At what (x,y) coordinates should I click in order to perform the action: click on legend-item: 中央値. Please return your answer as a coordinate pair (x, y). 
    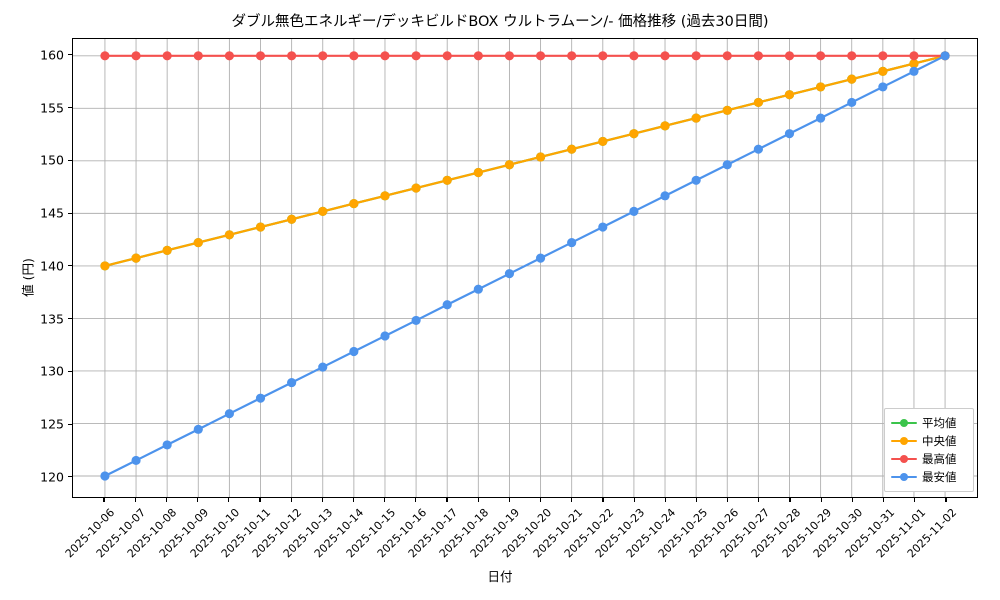
    Looking at the image, I should click on (928, 441).